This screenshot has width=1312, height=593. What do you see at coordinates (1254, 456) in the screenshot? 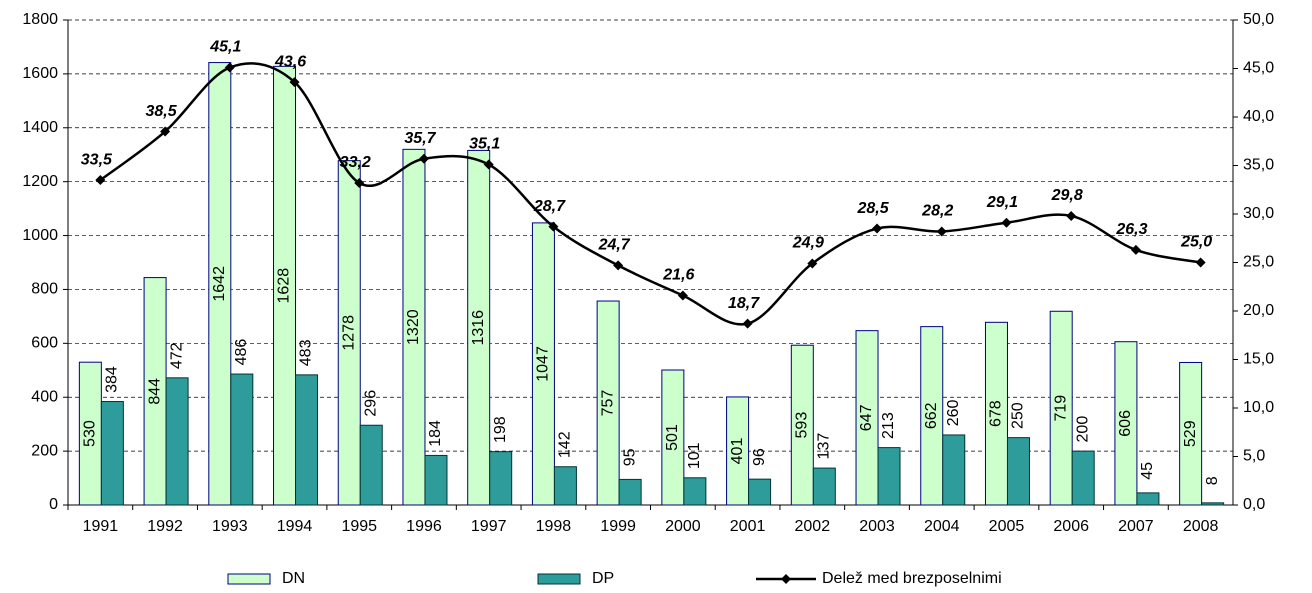
I see `y2-tick-label: 5,0` at bounding box center [1254, 456].